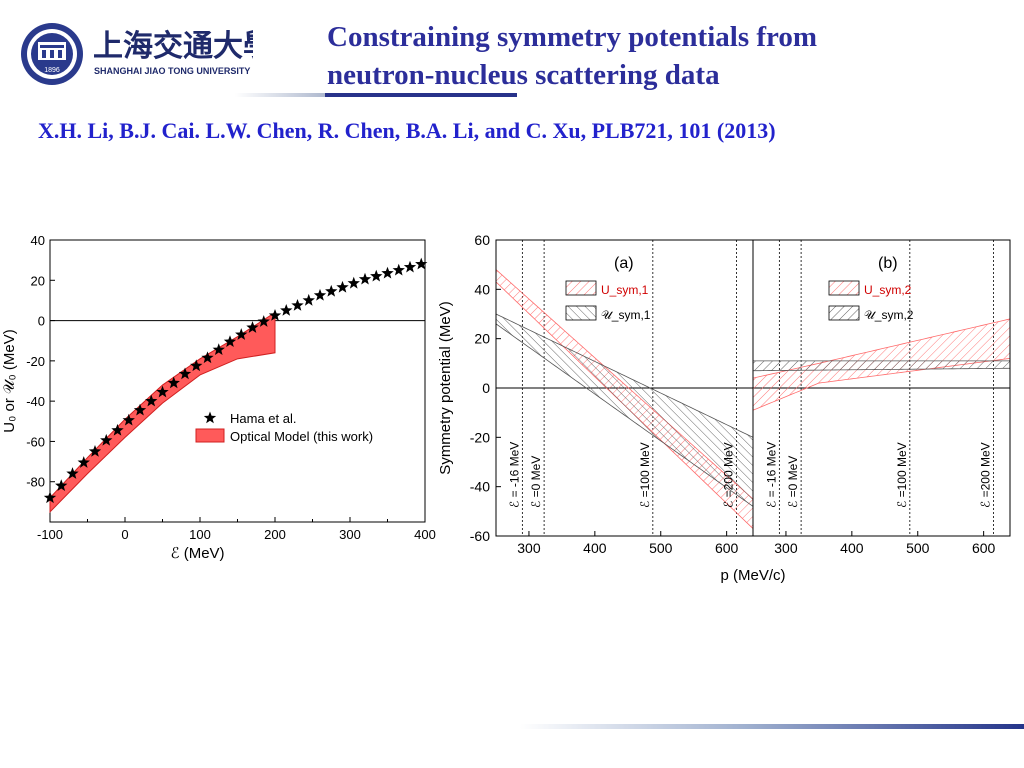 This screenshot has width=1024, height=768. What do you see at coordinates (523, 75) in the screenshot?
I see `title-line-2: neutron-nucleus scattering data` at bounding box center [523, 75].